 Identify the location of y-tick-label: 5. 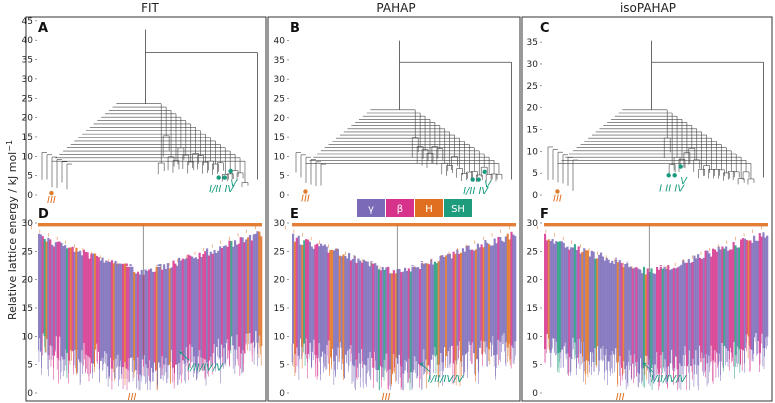
(535, 366).